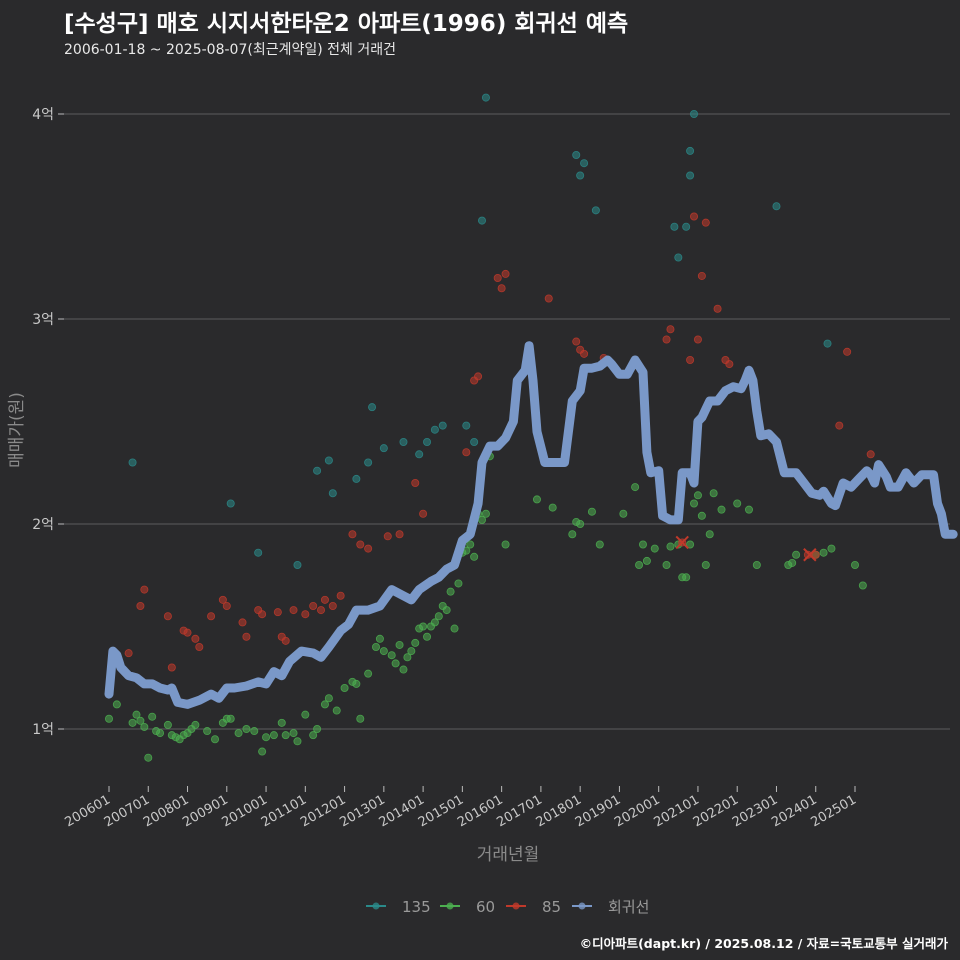 The image size is (960, 960). What do you see at coordinates (43, 115) in the screenshot?
I see `y-tick-label: 4억` at bounding box center [43, 115].